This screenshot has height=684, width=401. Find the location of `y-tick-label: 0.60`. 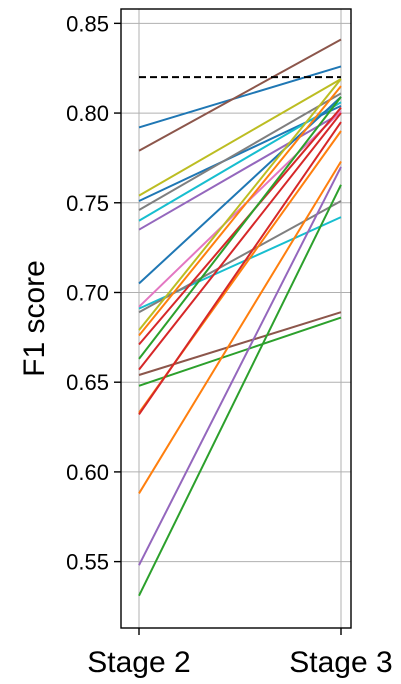

y-tick-label: 0.60 is located at coordinates (87, 472).